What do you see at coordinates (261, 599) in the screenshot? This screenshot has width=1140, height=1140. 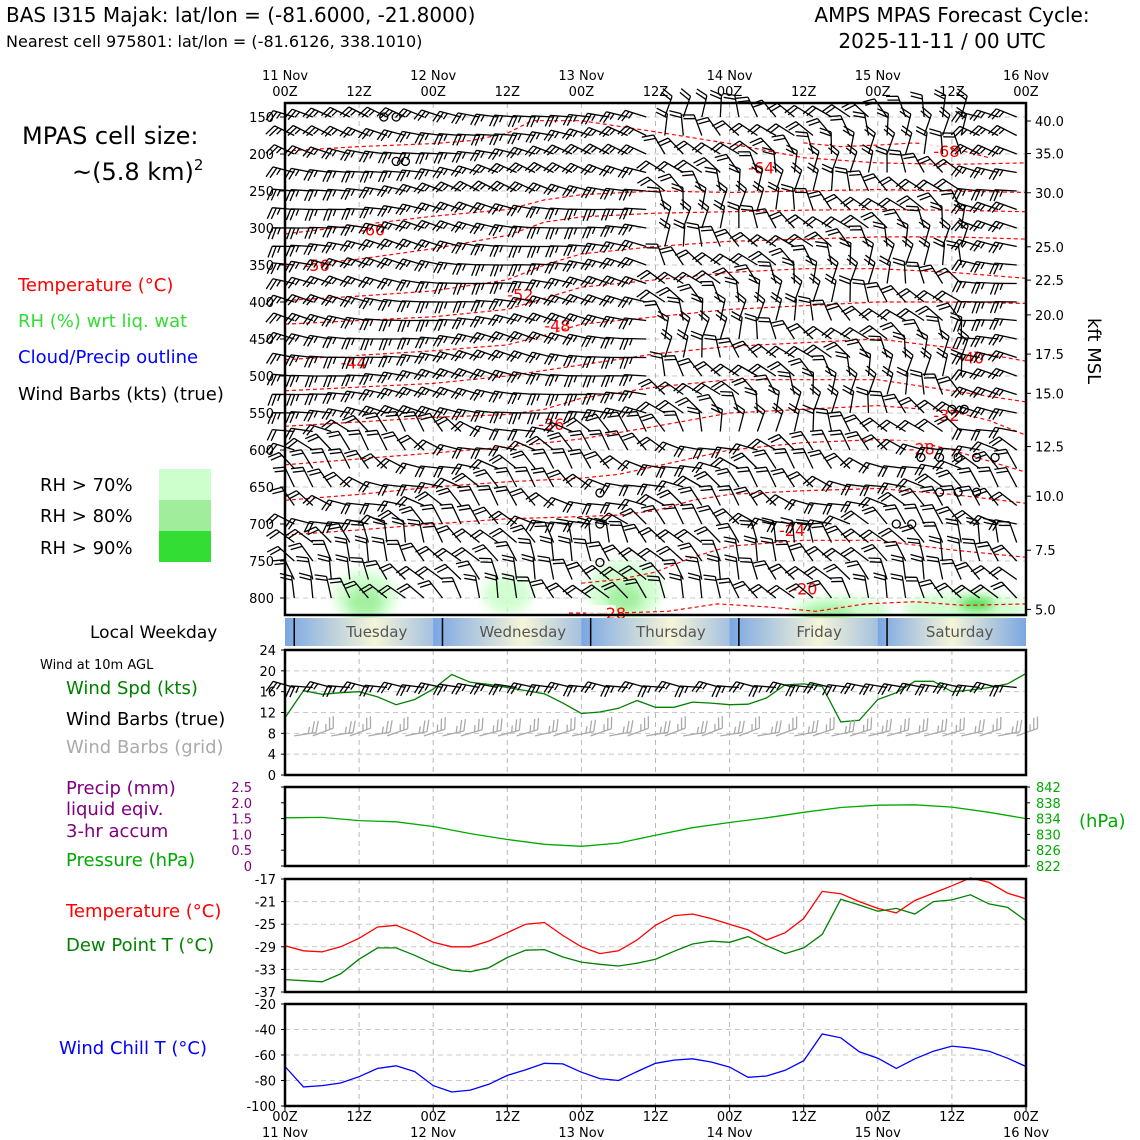 I see `pressure-tick-label: 800` at bounding box center [261, 599].